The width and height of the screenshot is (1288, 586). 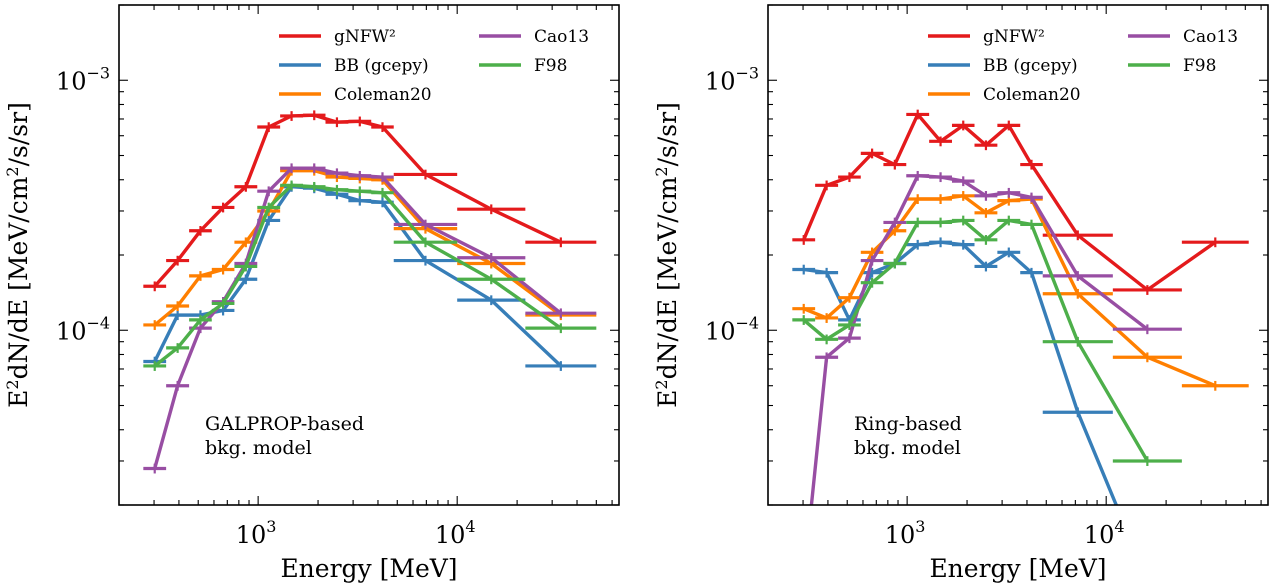 I want to click on series-line, so click(x=1009, y=202).